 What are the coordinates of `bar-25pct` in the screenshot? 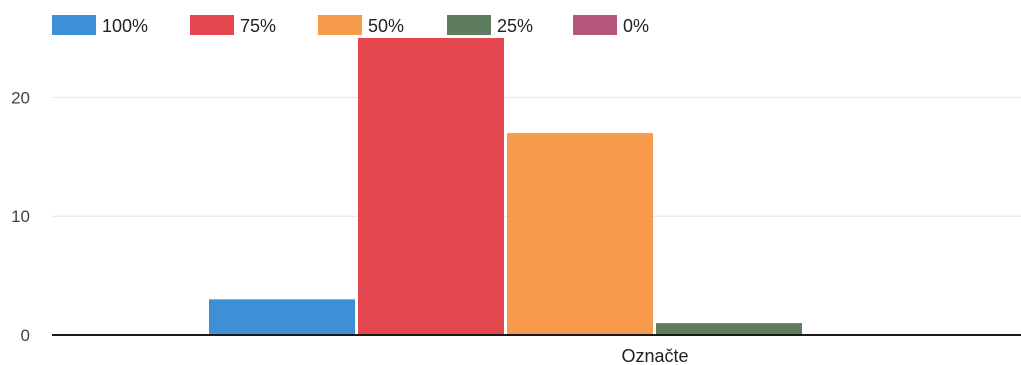 It's located at (729, 329).